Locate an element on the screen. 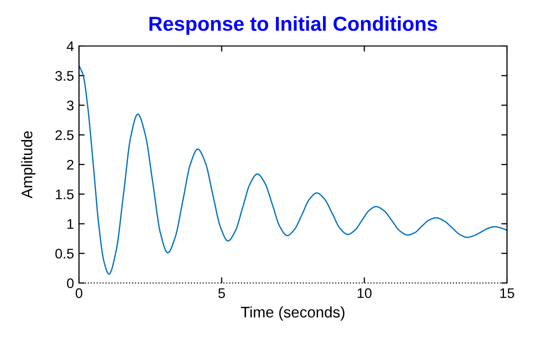  y-tick-label: 1 is located at coordinates (70, 224).